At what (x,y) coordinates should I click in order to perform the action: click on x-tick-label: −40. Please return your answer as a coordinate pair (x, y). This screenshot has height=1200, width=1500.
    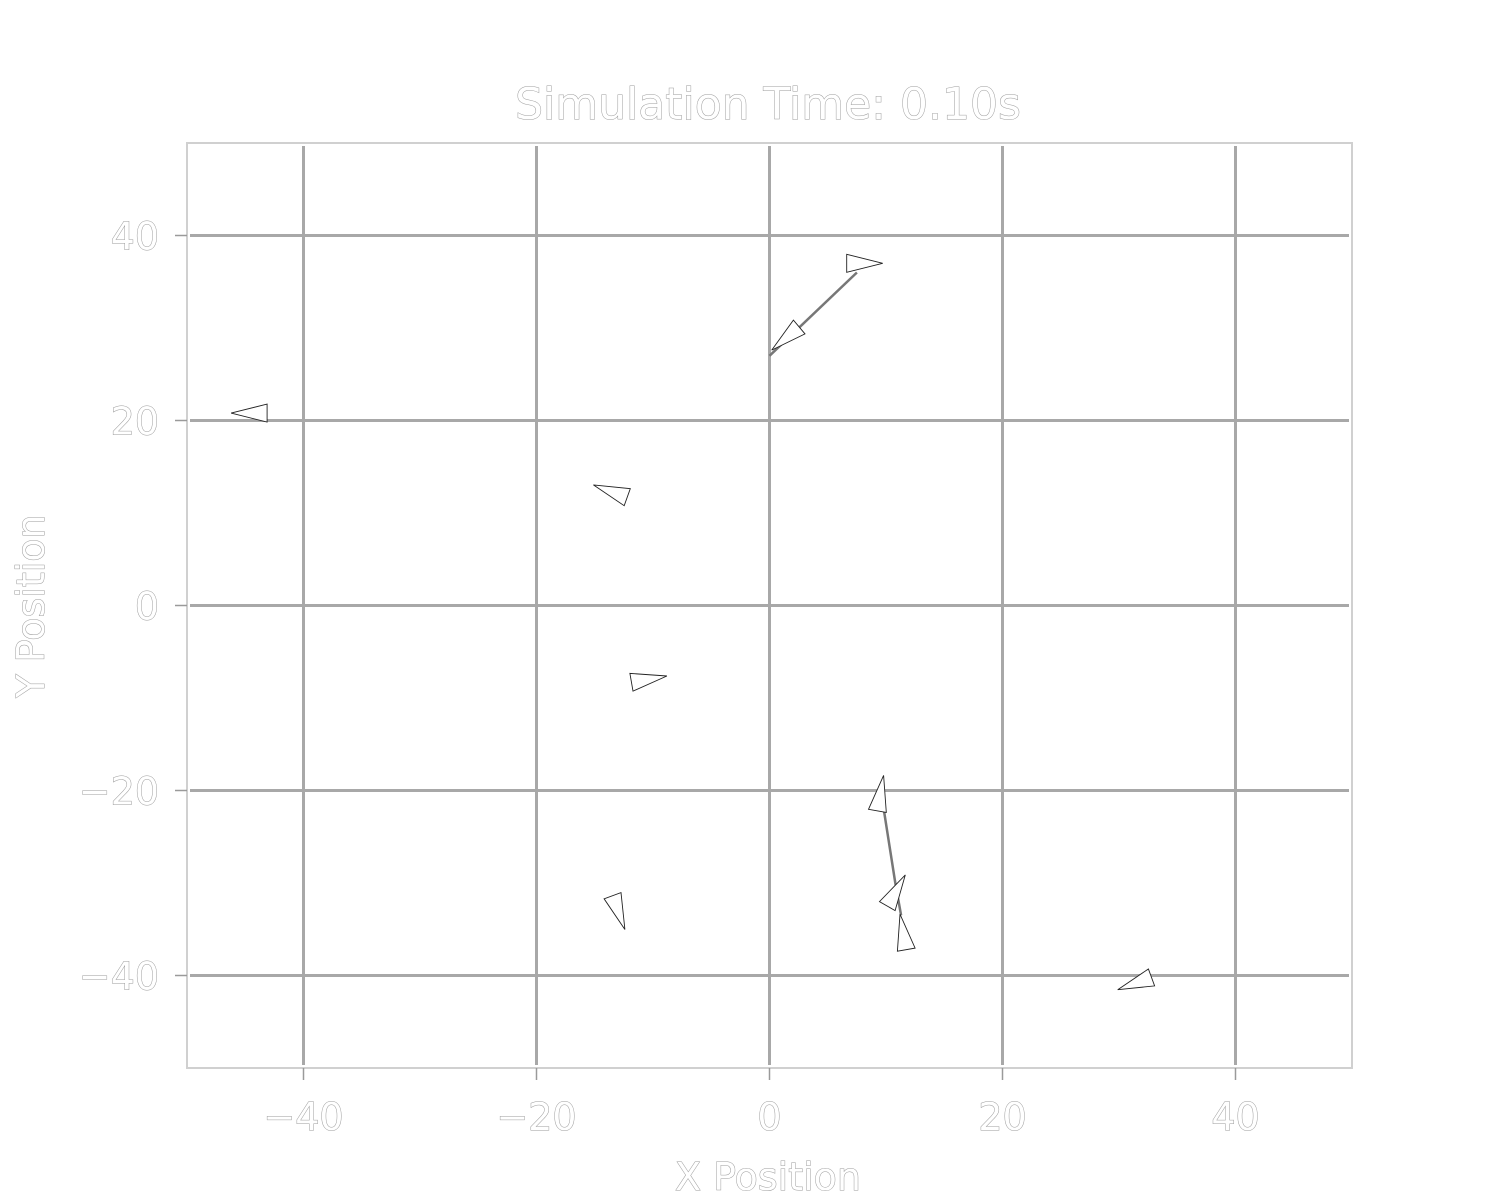
    Looking at the image, I should click on (303, 1117).